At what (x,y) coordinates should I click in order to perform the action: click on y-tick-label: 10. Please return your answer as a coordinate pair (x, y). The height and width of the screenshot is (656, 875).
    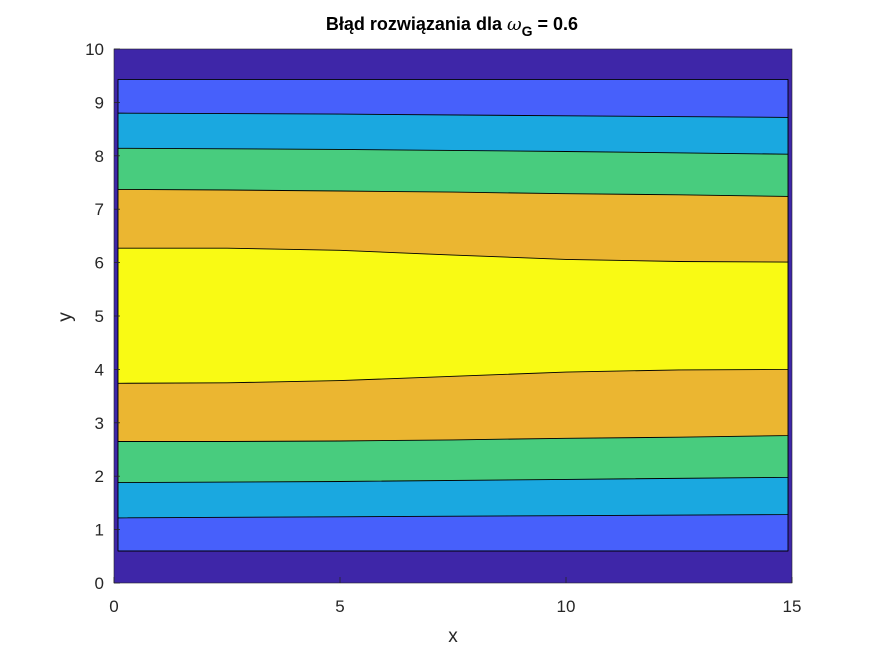
    Looking at the image, I should click on (94, 49).